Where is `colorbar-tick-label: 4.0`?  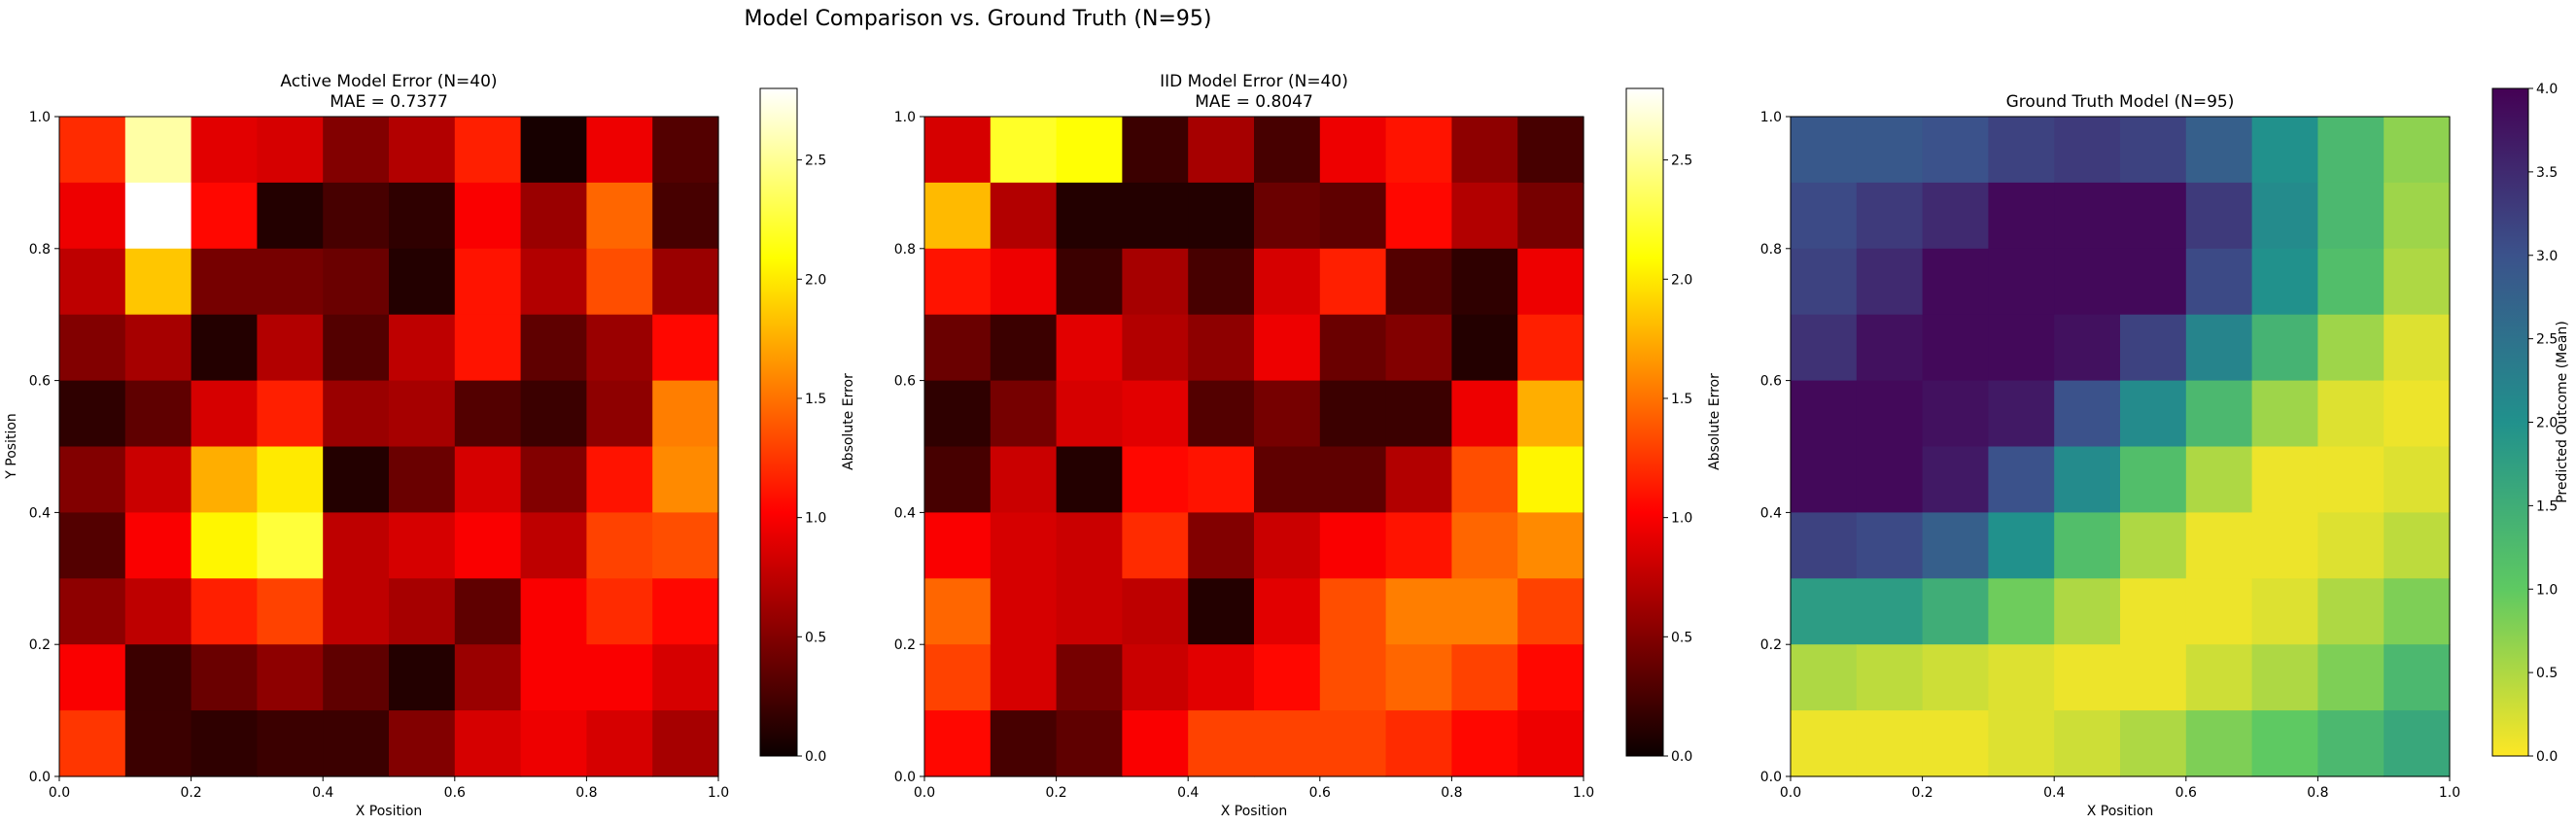
colorbar-tick-label: 4.0 is located at coordinates (2547, 89).